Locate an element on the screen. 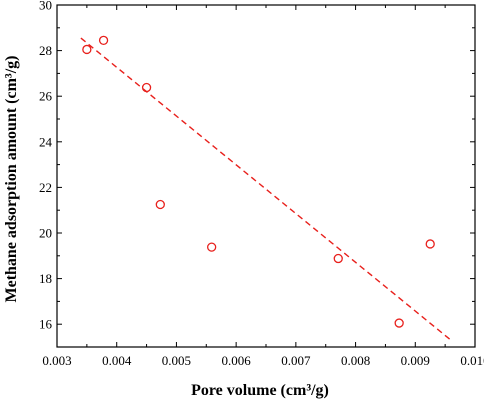 This screenshot has width=484, height=402. x-tick-label: 0.007 is located at coordinates (296, 360).